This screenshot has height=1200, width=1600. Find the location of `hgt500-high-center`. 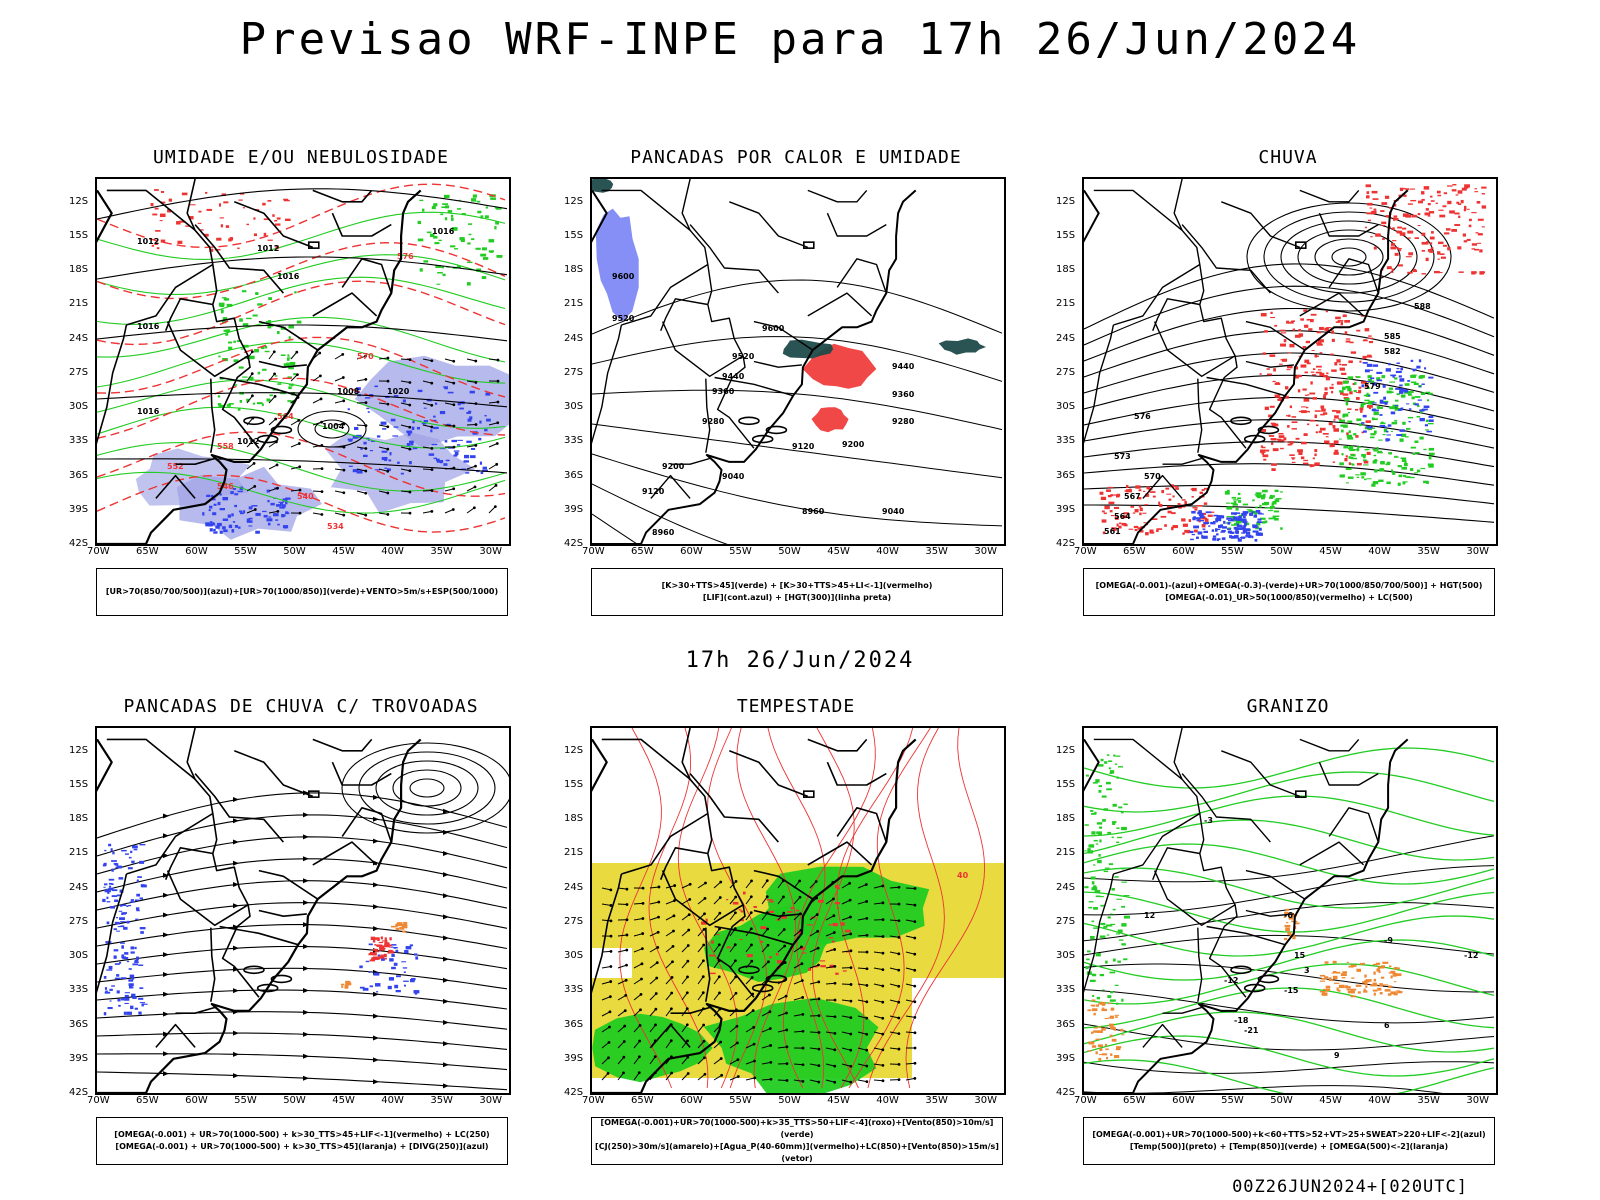

hgt500-high-center is located at coordinates (1349, 257).